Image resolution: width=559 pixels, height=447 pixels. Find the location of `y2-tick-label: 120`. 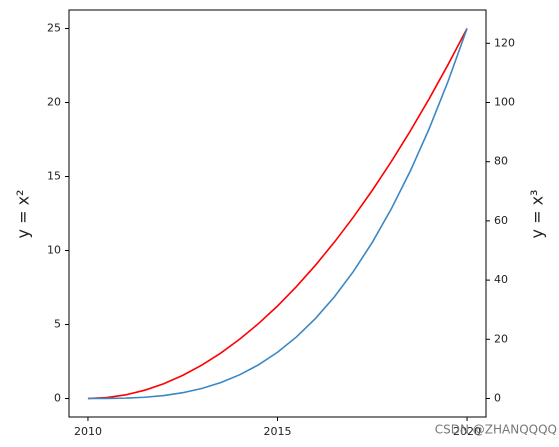

y2-tick-label: 120 is located at coordinates (504, 42).